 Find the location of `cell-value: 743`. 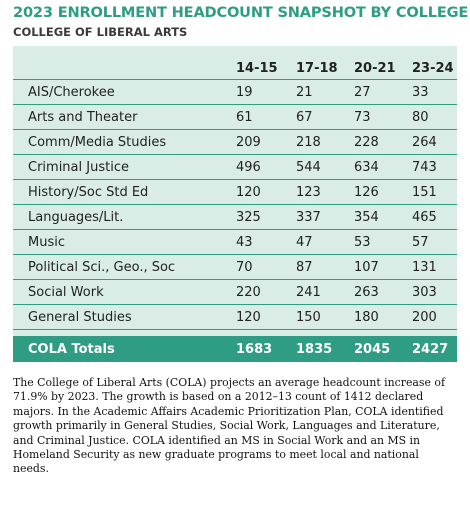

cell-value: 743 is located at coordinates (431, 167).